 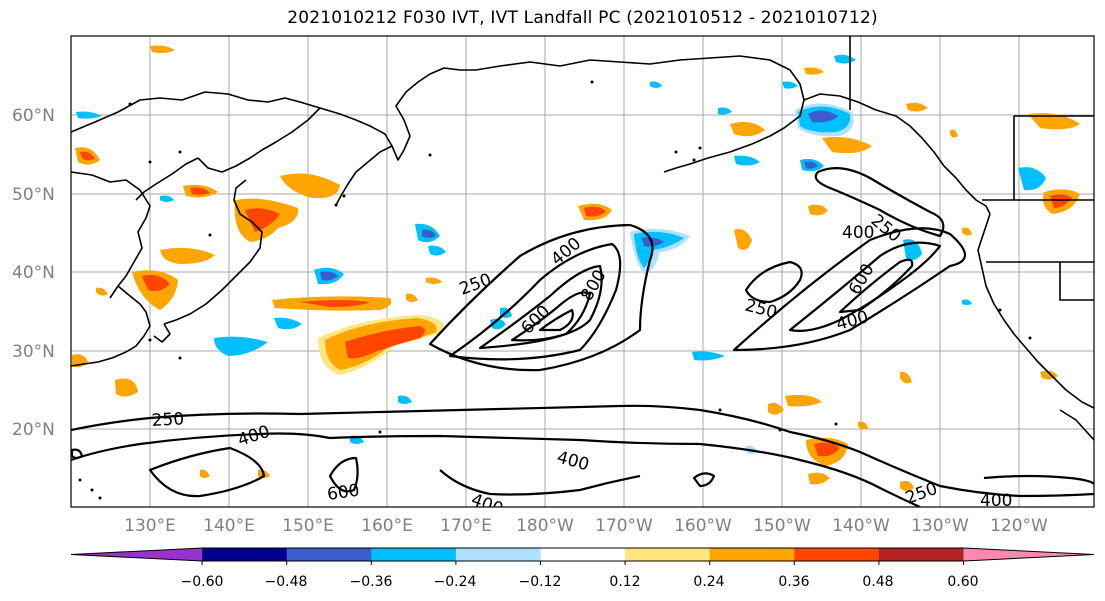 What do you see at coordinates (343, 493) in the screenshot?
I see `contour-label: 600` at bounding box center [343, 493].